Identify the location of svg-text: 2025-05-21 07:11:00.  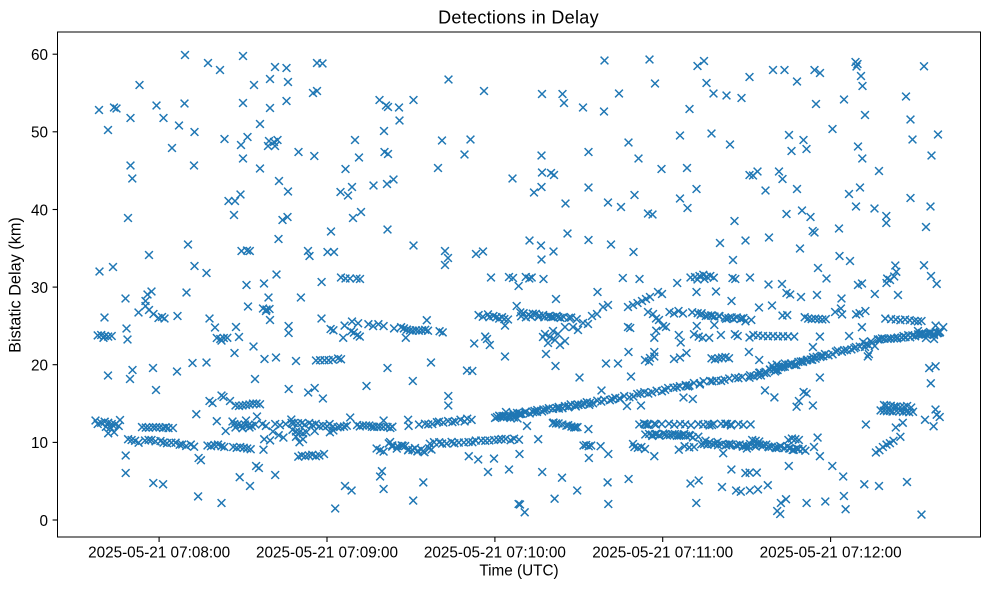
(662, 553).